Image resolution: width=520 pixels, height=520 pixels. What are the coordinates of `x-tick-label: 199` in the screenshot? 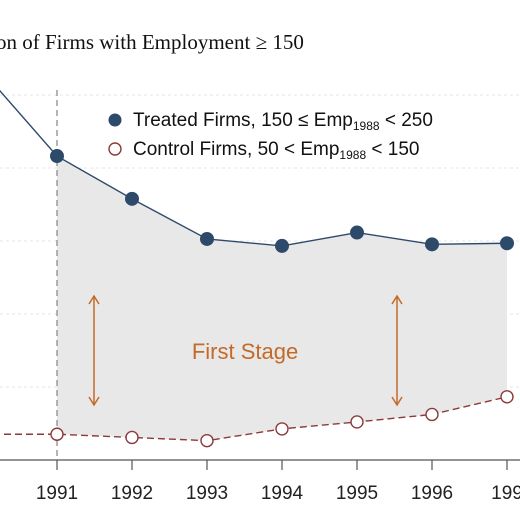 It's located at (505, 493).